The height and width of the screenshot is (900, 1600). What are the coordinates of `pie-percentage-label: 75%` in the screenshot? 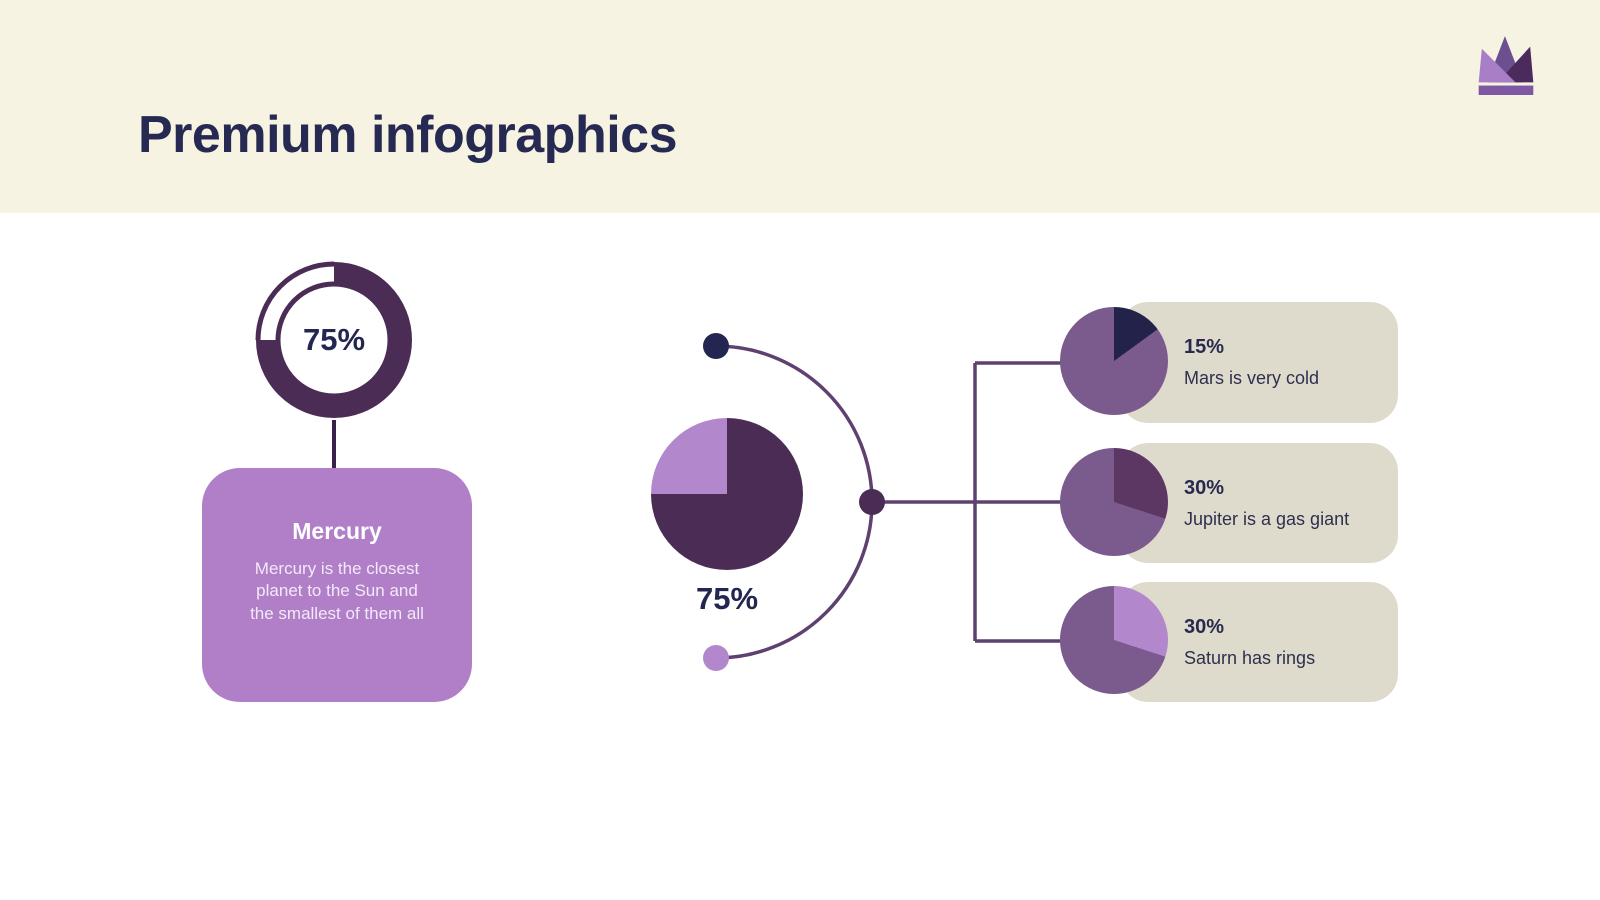 It's located at (727, 598).